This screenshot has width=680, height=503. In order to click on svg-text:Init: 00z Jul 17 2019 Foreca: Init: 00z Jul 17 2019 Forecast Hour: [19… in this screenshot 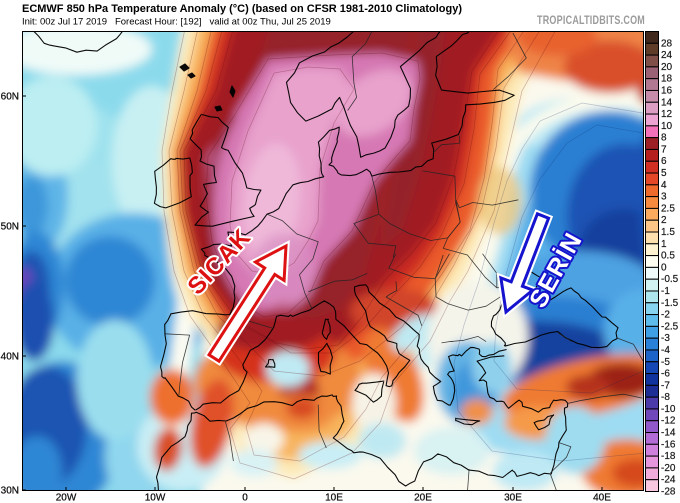, I will do `click(176, 22)`.